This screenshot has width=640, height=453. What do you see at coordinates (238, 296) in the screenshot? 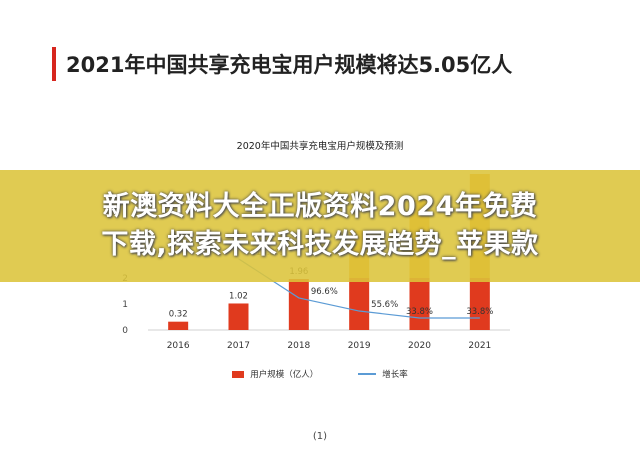
I see `bar-value-label: 1.02` at bounding box center [238, 296].